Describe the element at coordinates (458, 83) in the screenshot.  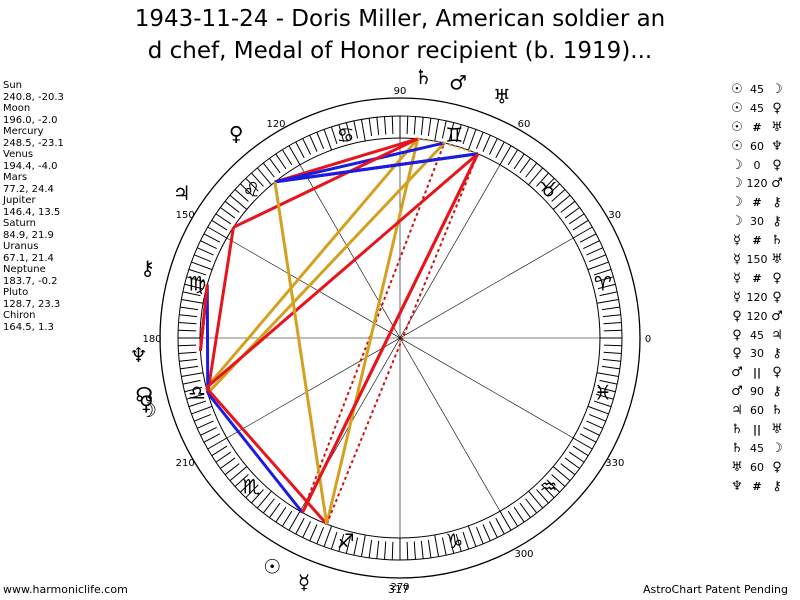
I see `planet-glyph: ♂` at that location.